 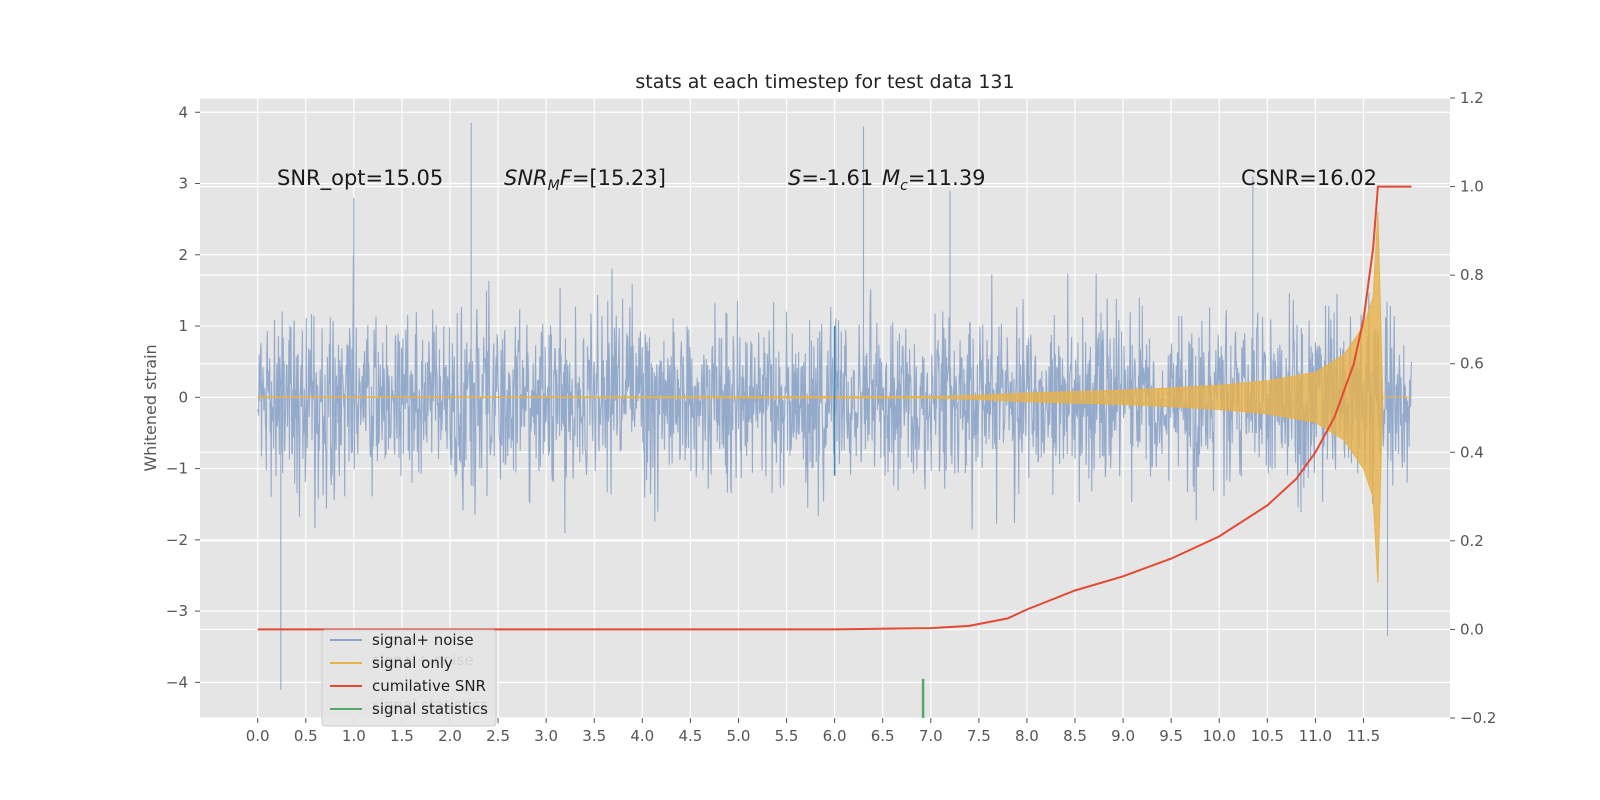 I want to click on x-tick-label: 6.5, so click(x=883, y=736).